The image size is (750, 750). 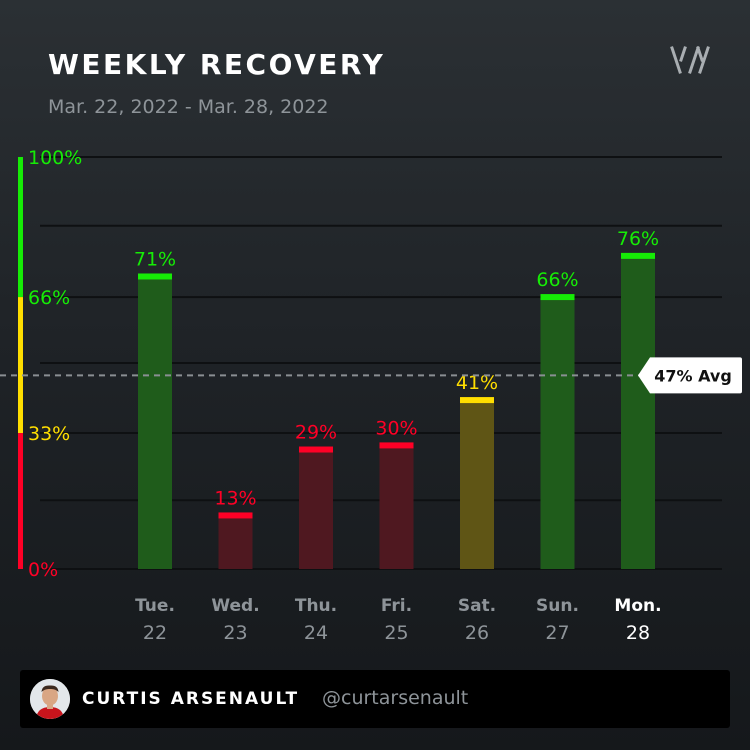 I want to click on x-tick-date: 28, so click(x=638, y=633).